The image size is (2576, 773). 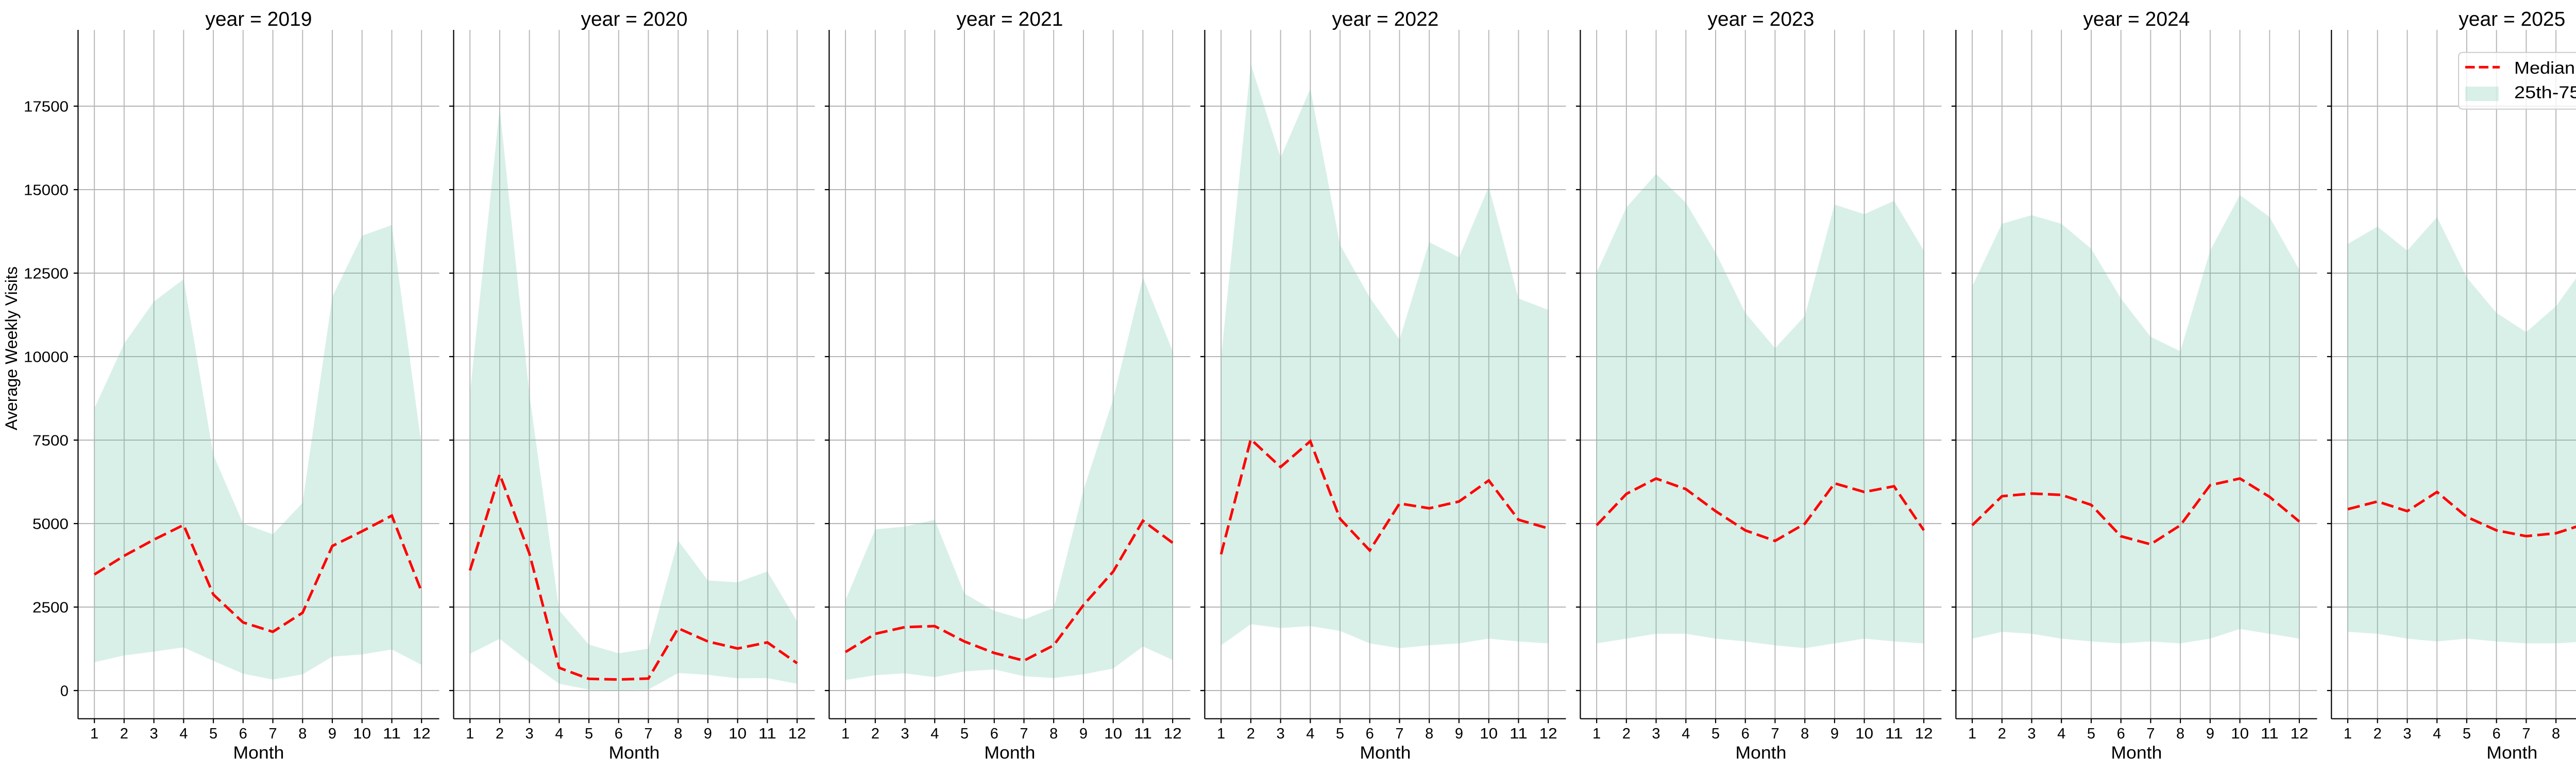 What do you see at coordinates (46, 106) in the screenshot?
I see `svg-text: 17500` at bounding box center [46, 106].